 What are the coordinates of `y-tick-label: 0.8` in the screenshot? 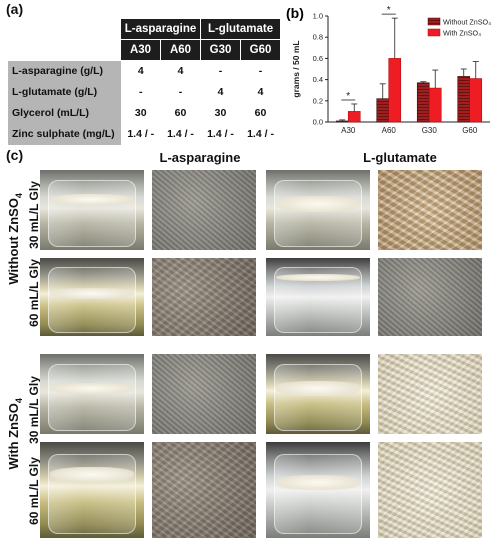 It's located at (318, 37).